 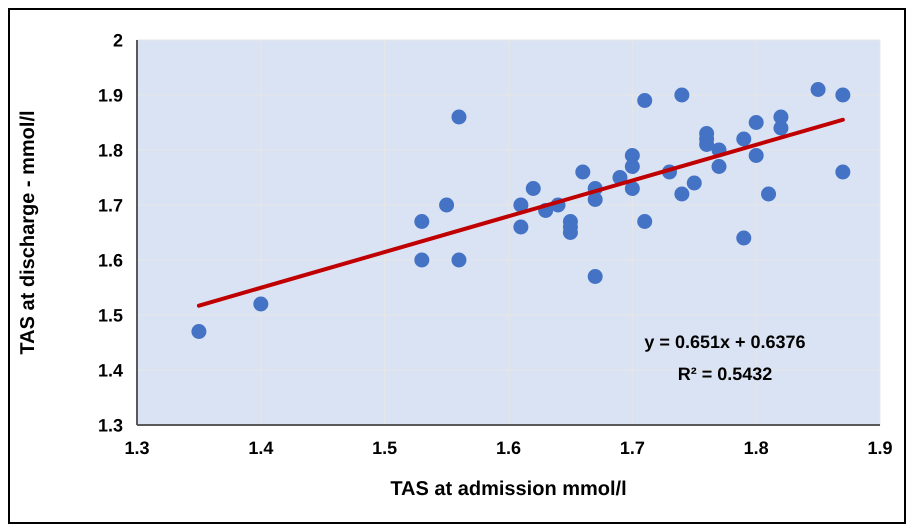 What do you see at coordinates (110, 205) in the screenshot?
I see `y-tick-label: 1.7` at bounding box center [110, 205].